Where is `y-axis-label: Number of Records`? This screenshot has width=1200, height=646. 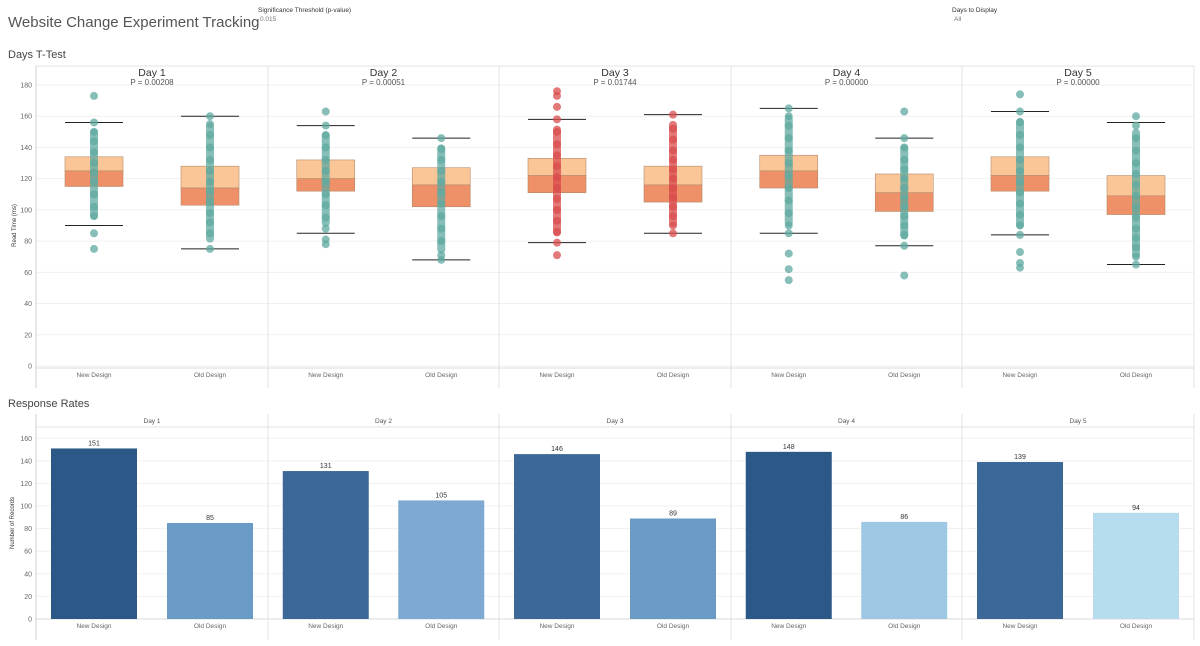 y-axis-label: Number of Records is located at coordinates (13, 523).